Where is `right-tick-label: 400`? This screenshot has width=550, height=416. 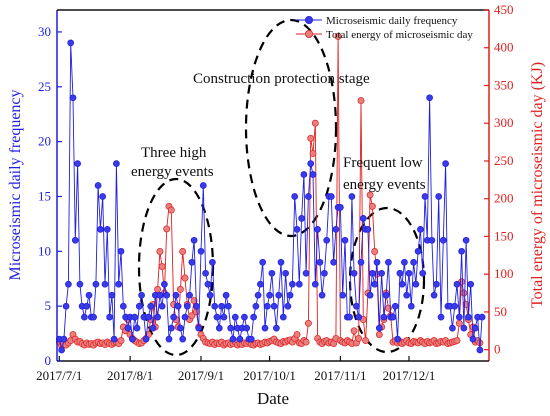 right-tick-label: 400 is located at coordinates (504, 47).